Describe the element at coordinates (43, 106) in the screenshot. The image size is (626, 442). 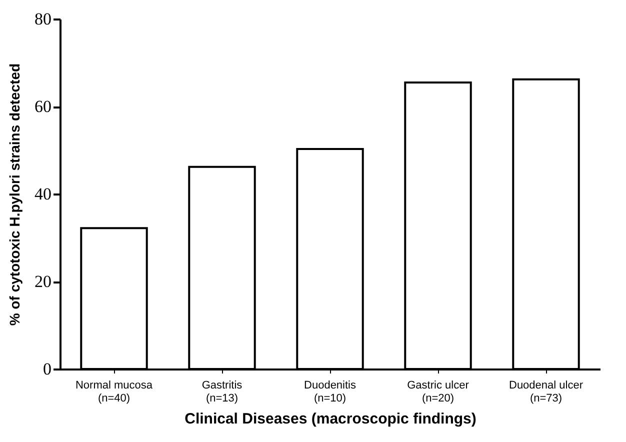
I see `y-tick-label: 60` at that location.